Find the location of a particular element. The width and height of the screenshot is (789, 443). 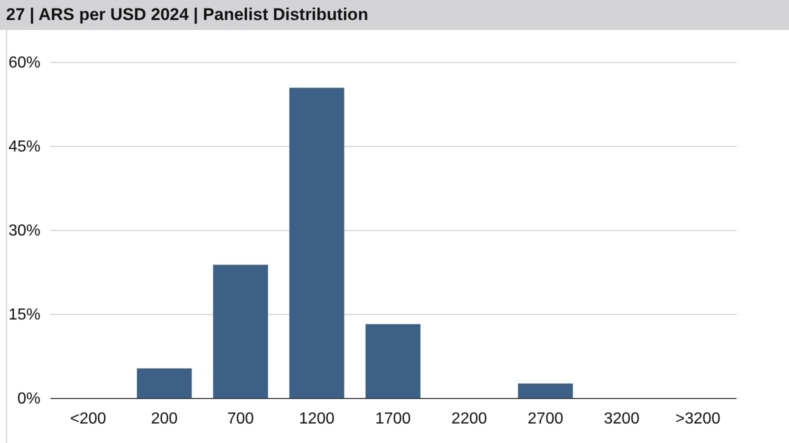

x-tick-label: 1200 is located at coordinates (316, 419).